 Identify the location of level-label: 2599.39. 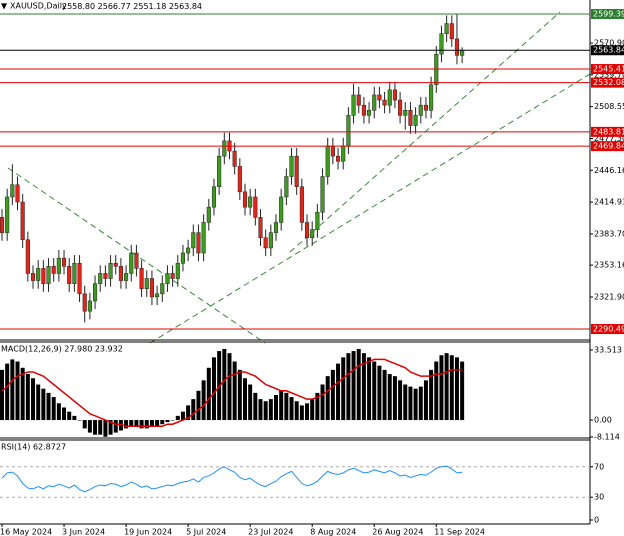
(608, 13).